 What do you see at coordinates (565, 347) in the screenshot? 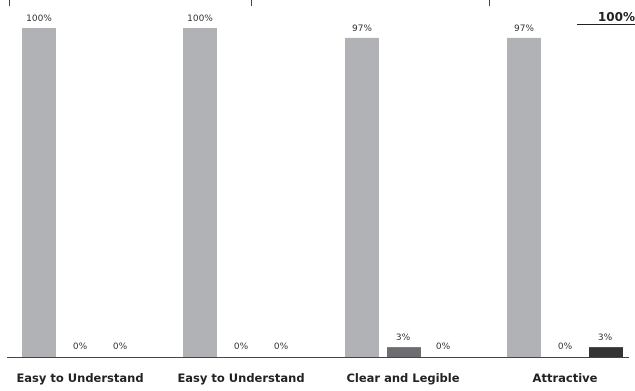
I see `data-label-4-2: 0%` at bounding box center [565, 347].